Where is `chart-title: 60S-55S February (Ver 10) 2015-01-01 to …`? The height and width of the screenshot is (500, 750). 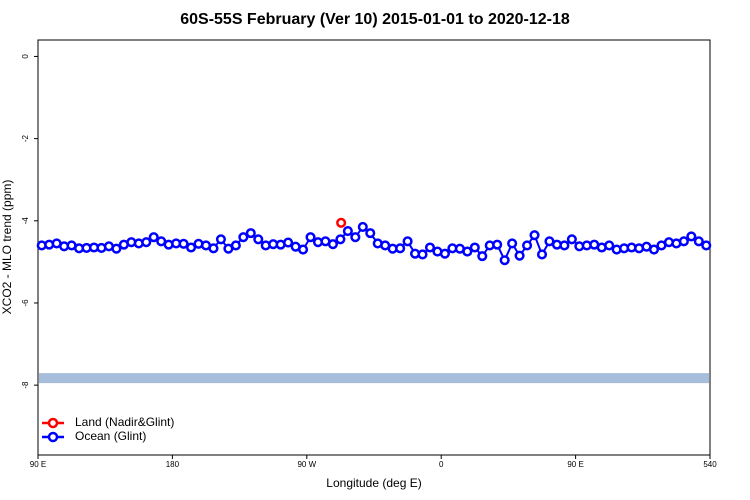
chart-title: 60S-55S February (Ver 10) 2015-01-01 to … is located at coordinates (375, 19).